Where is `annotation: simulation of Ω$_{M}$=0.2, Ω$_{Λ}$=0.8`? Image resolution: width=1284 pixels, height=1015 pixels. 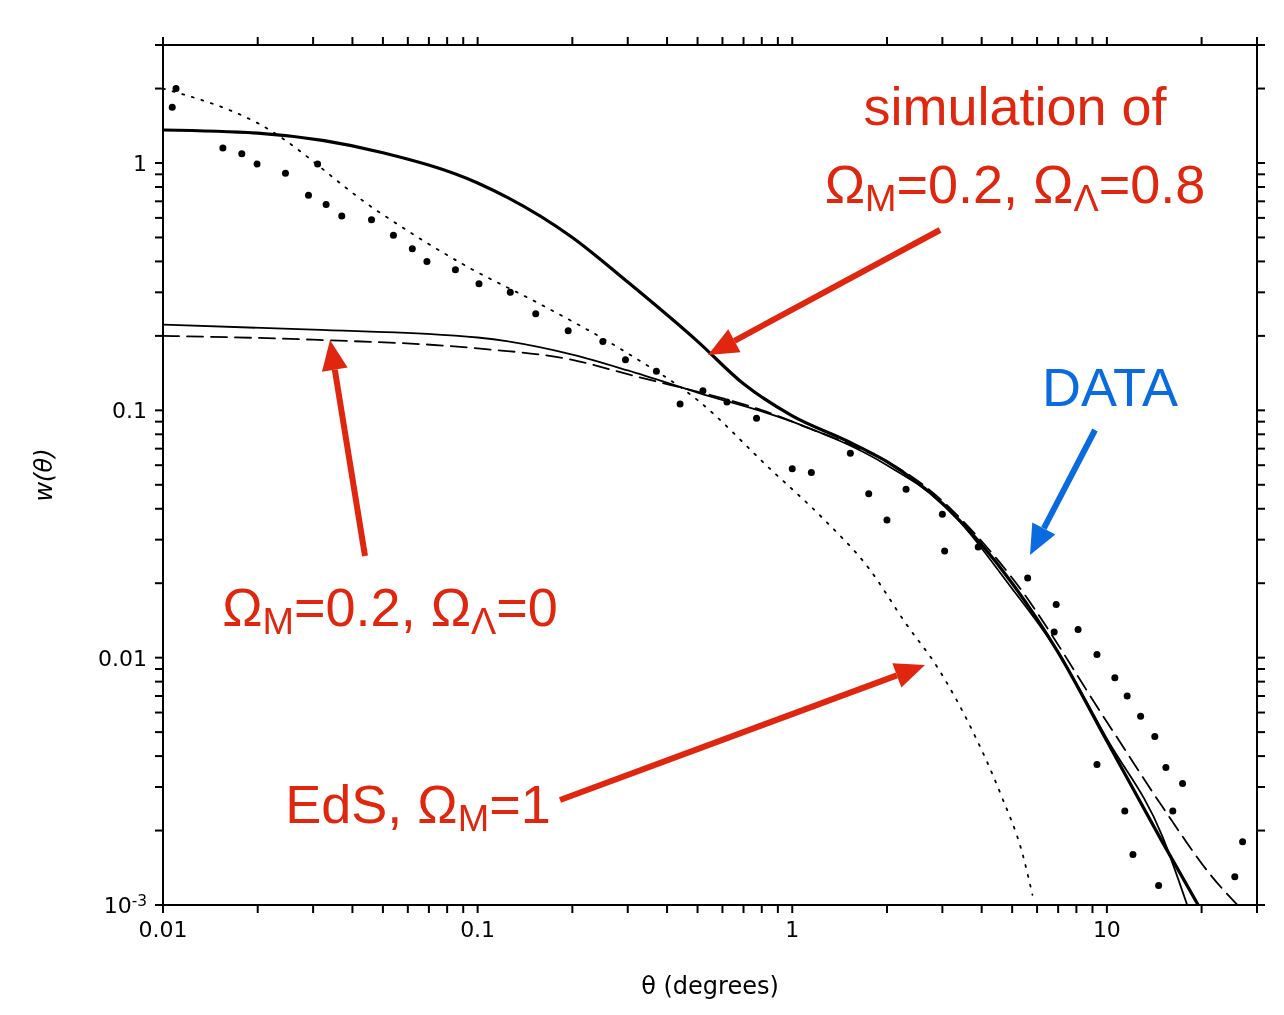
annotation: simulation of Ω$_{M}$=0.2, Ω$_{Λ}$=0.8 is located at coordinates (1015, 147).